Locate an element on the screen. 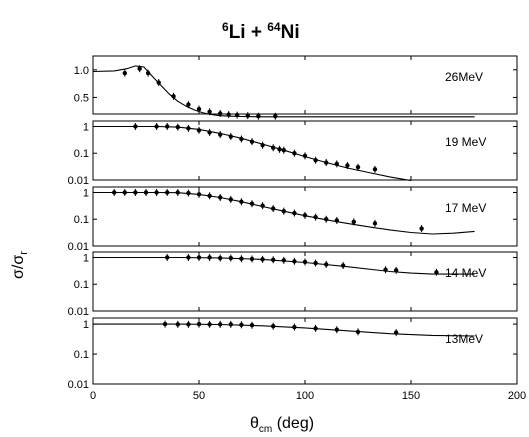 This screenshot has width=529, height=437. x-axis-label-unit: (deg) is located at coordinates (293, 423).